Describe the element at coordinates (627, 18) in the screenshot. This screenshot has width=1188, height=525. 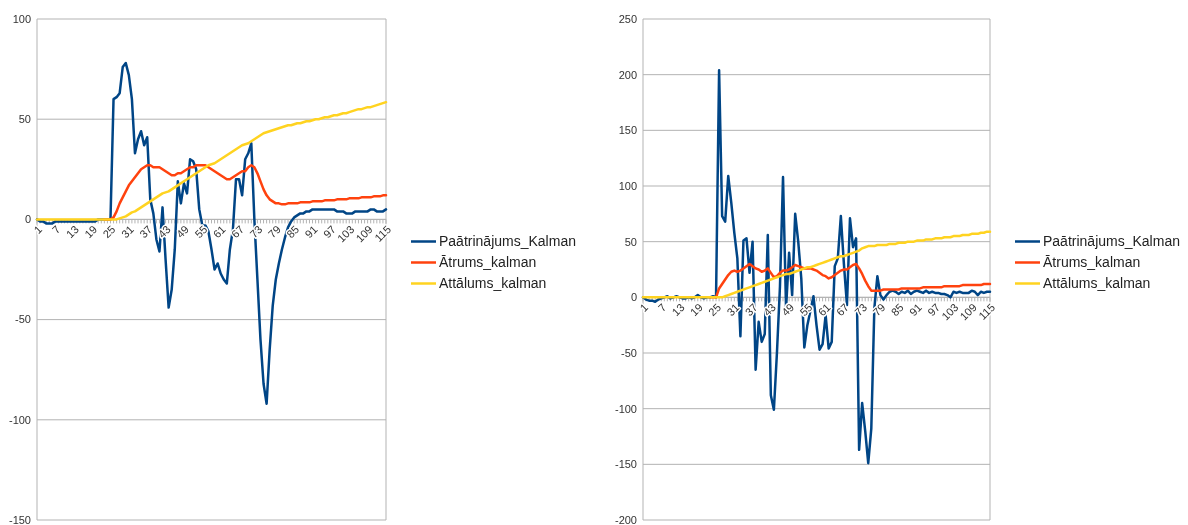
I see `y-tick-label: 250` at that location.